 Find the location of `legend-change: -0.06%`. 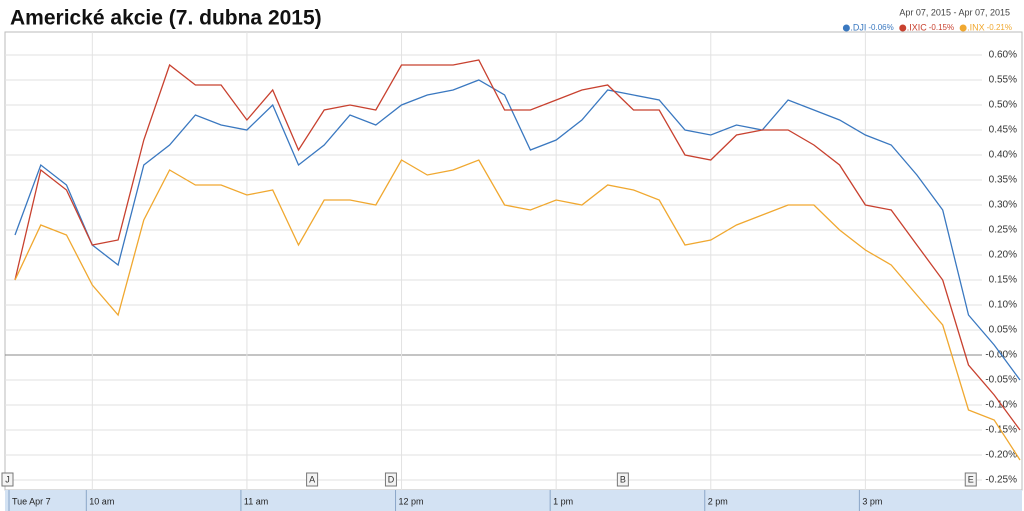

legend-change: -0.06% is located at coordinates (880, 27).